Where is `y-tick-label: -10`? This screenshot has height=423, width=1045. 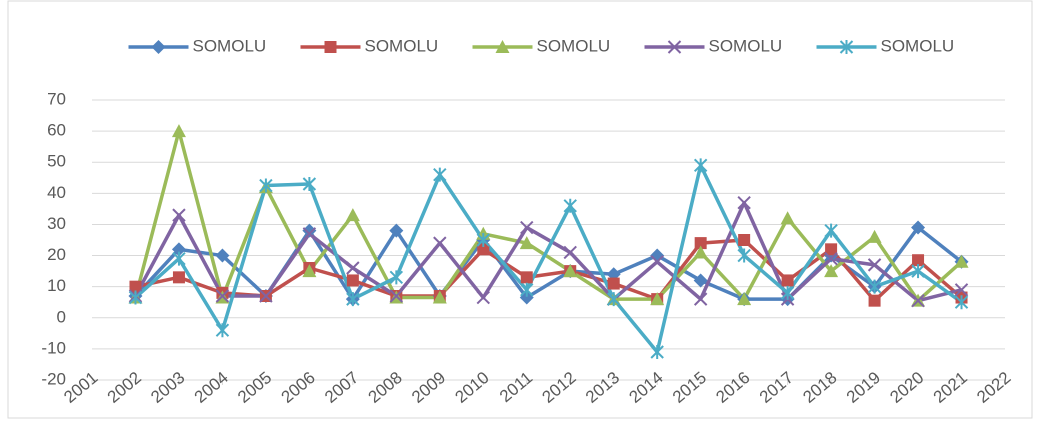
y-tick-label: -10 is located at coordinates (53, 347).